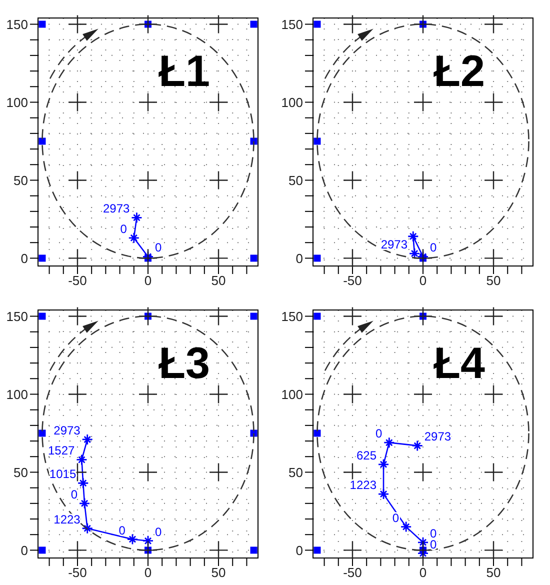 Image resolution: width=550 pixels, height=585 pixels. Describe the element at coordinates (62, 451) in the screenshot. I see `annotation: 1527` at that location.